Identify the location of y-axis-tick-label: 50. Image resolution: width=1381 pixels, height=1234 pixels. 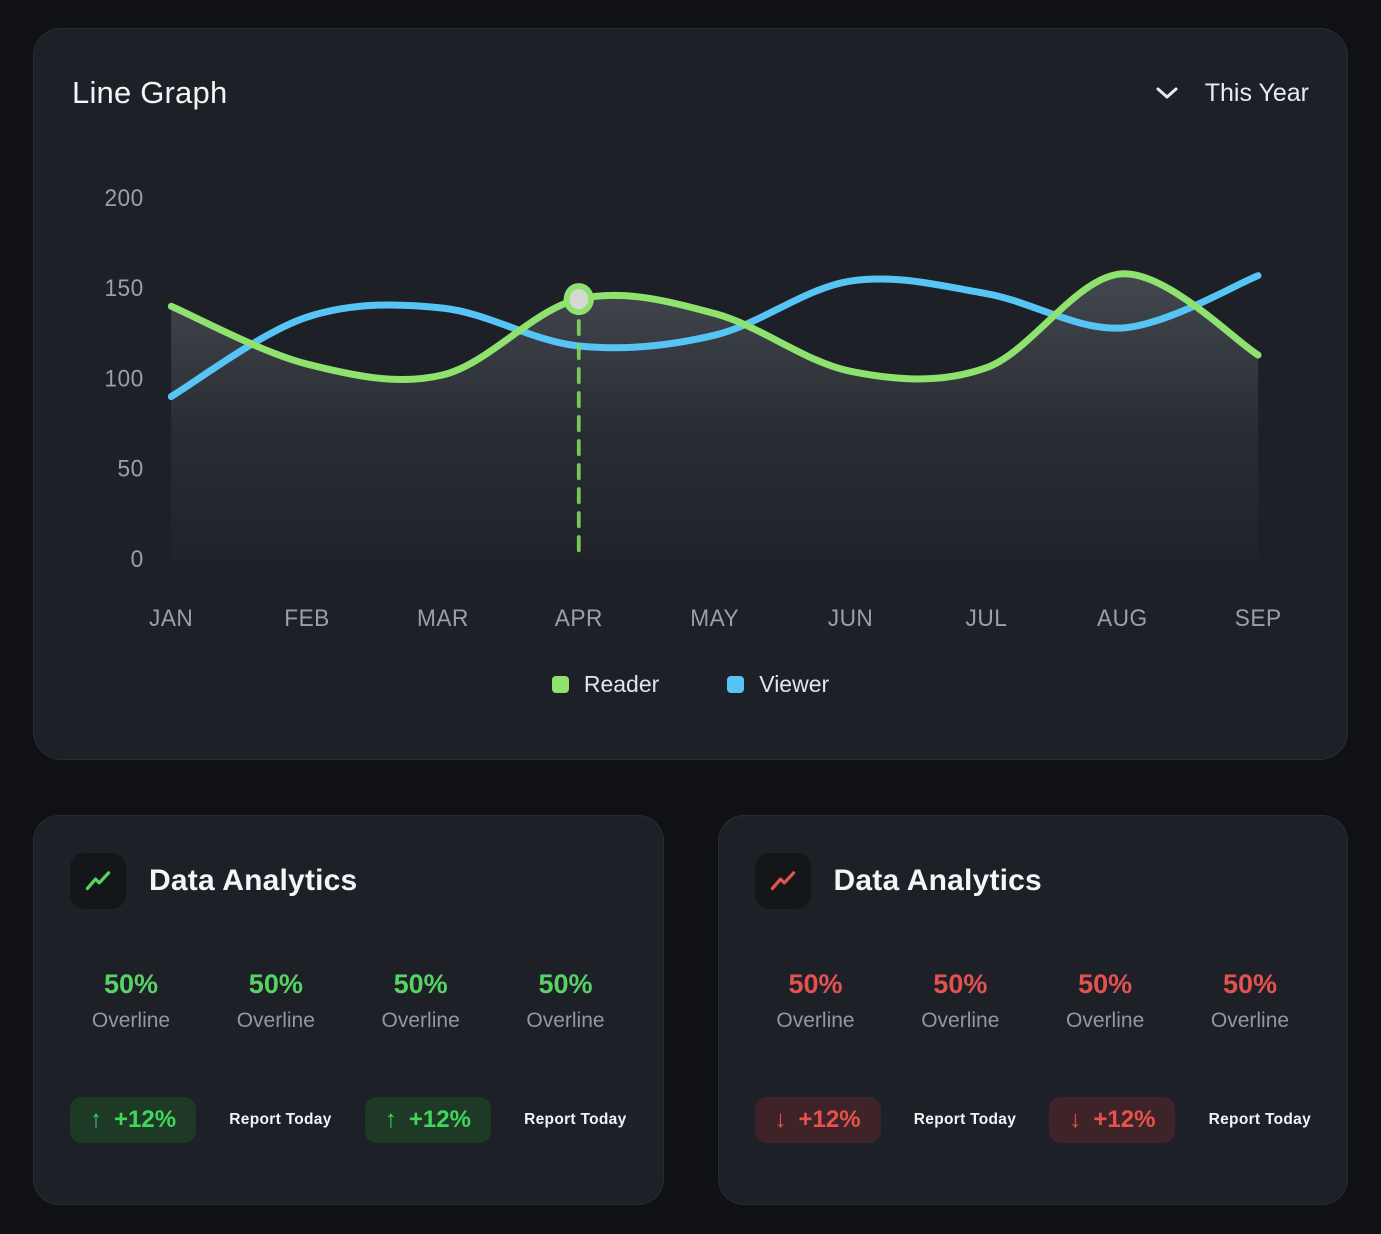
(131, 468).